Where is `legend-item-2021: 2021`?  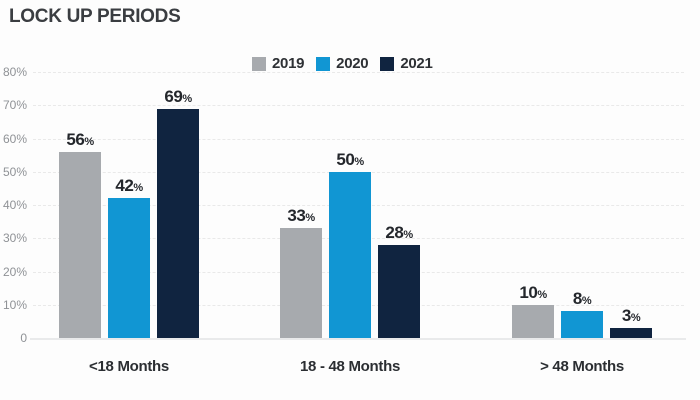 legend-item-2021: 2021 is located at coordinates (406, 63).